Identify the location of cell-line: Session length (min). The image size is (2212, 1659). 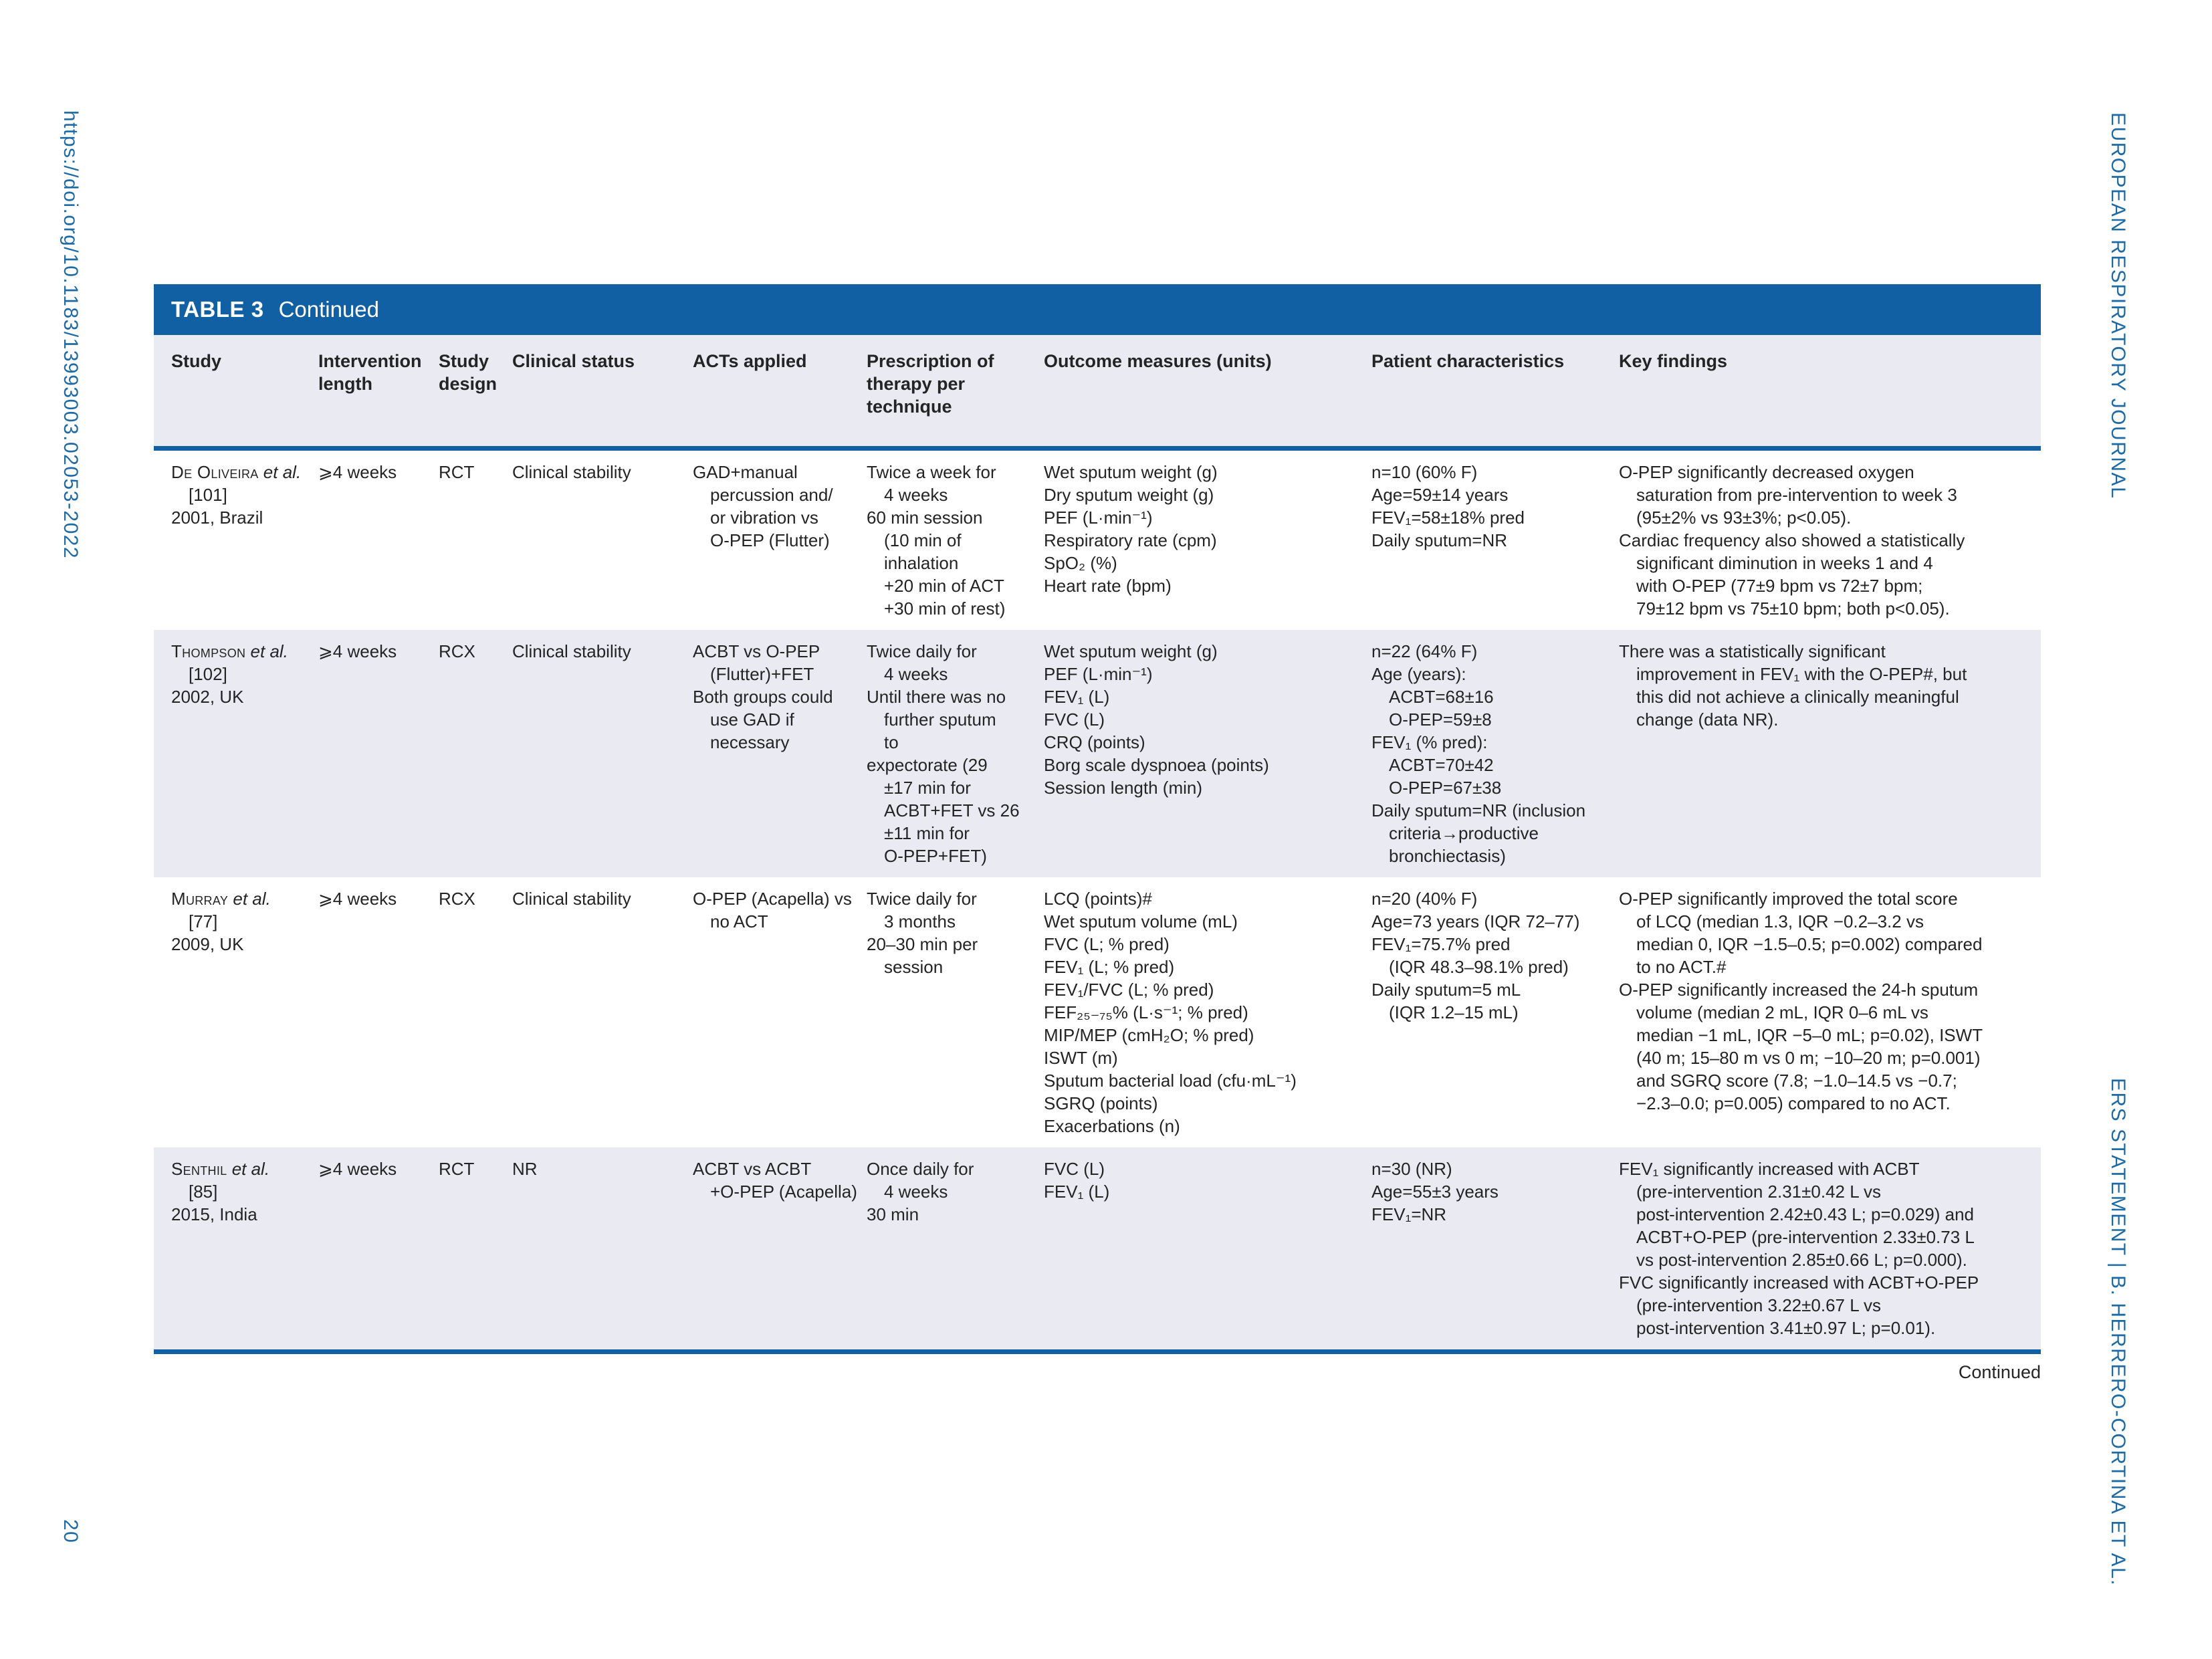
(1123, 788).